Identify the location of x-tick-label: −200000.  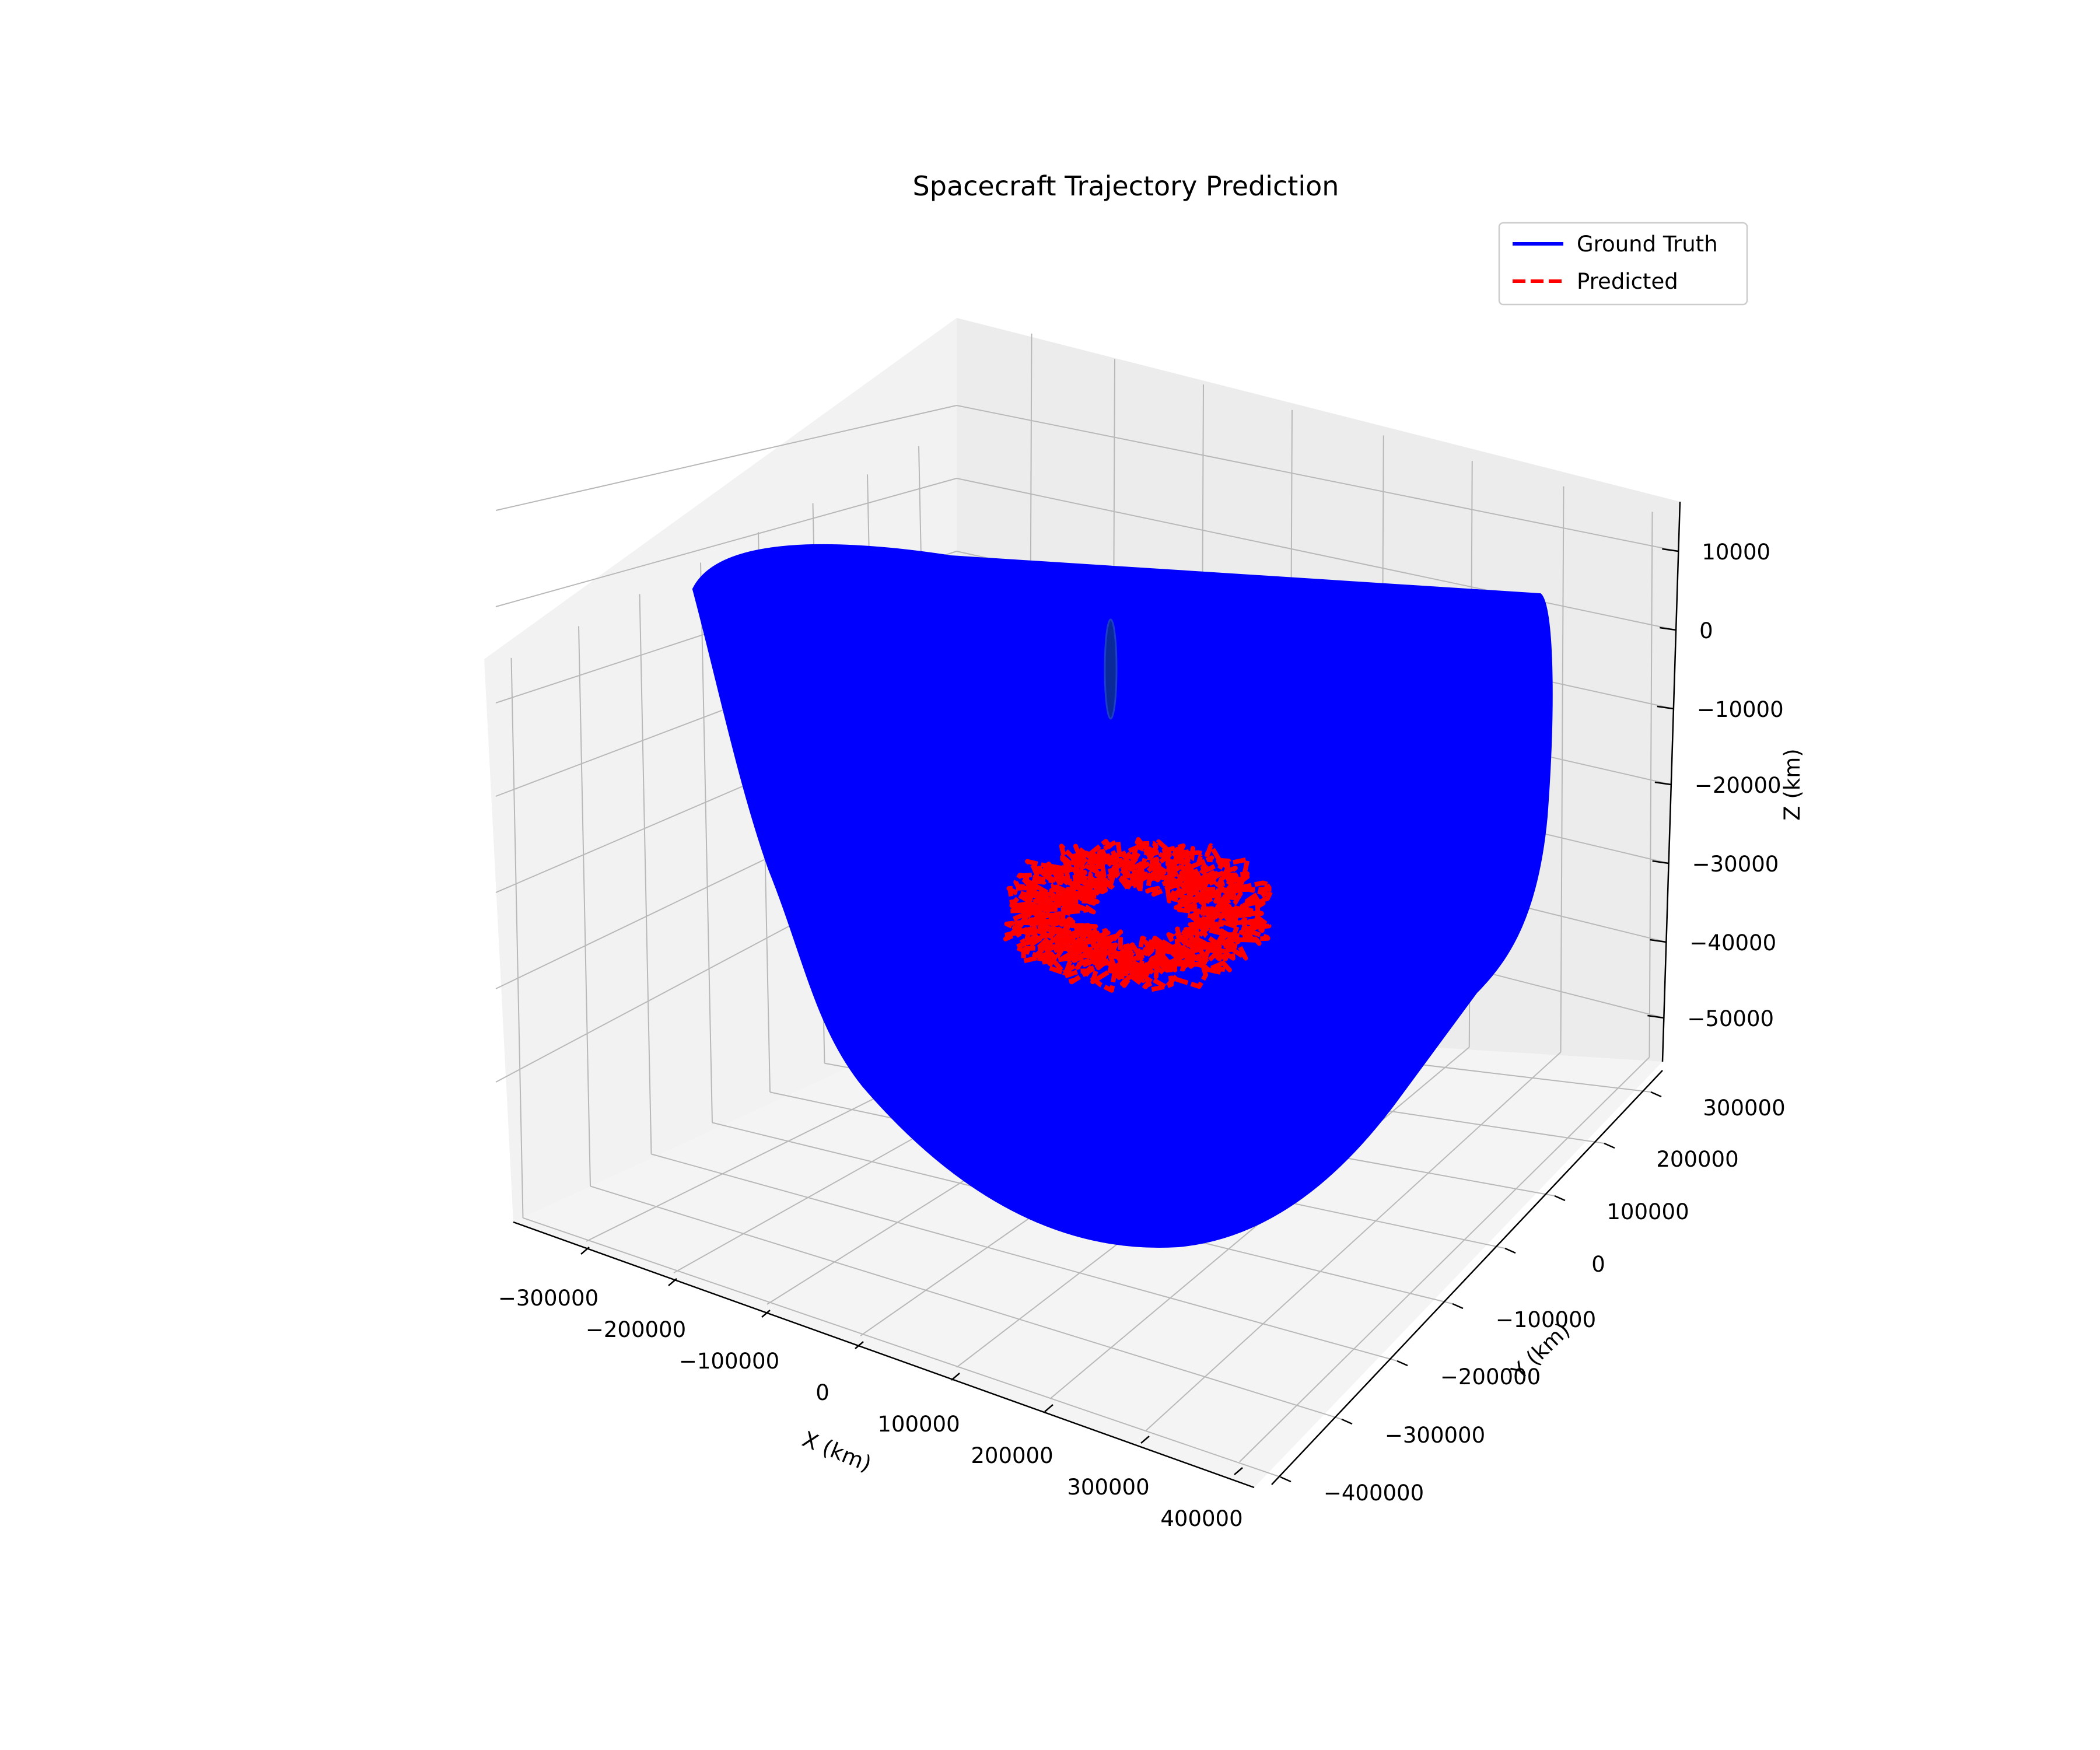
(636, 1329).